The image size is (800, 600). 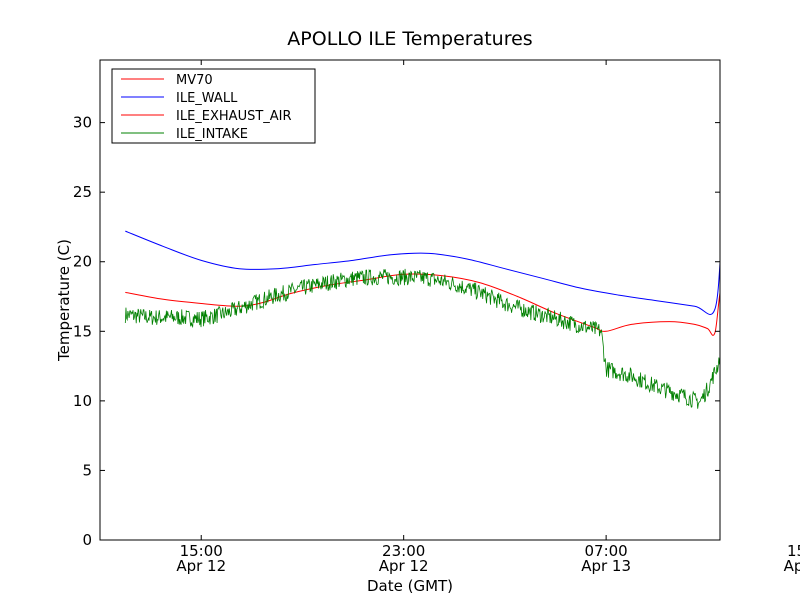 I want to click on legend-label-ile-intake: ILE_INTAKE, so click(x=212, y=134).